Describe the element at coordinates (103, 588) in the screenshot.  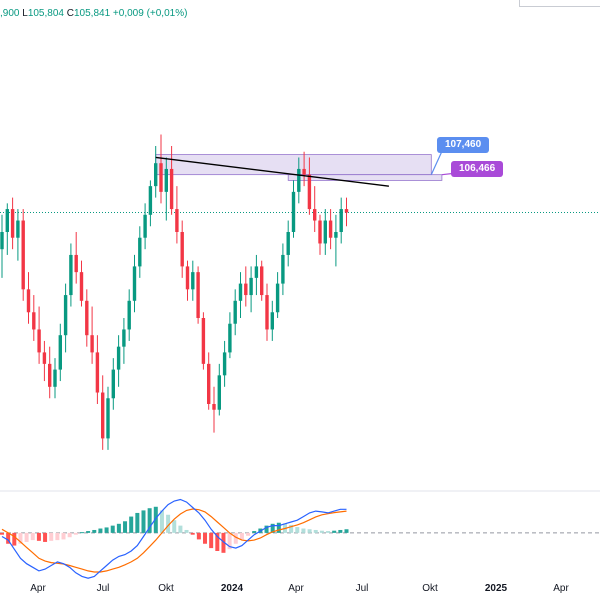
I see `x-axis-label: Jul` at that location.